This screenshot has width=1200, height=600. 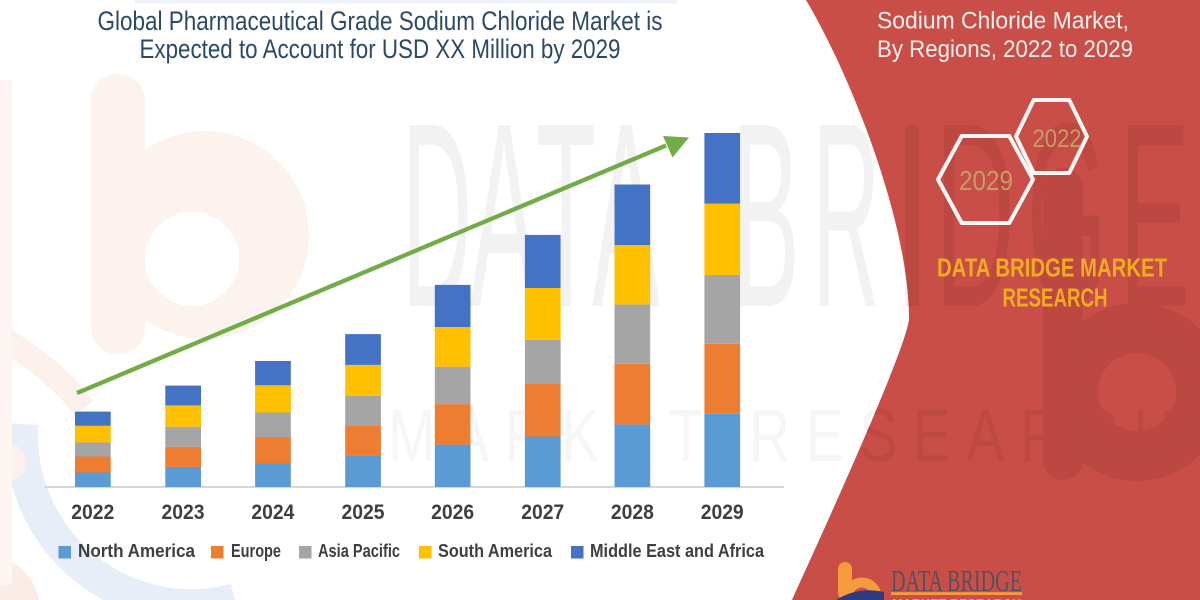 I want to click on svg-text: Europe, so click(x=256, y=551).